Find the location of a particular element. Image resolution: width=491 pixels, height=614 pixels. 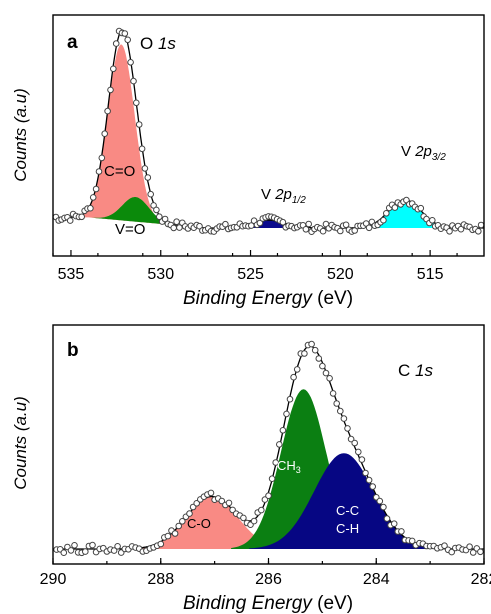

x-tick-label: 535 is located at coordinates (71, 274).